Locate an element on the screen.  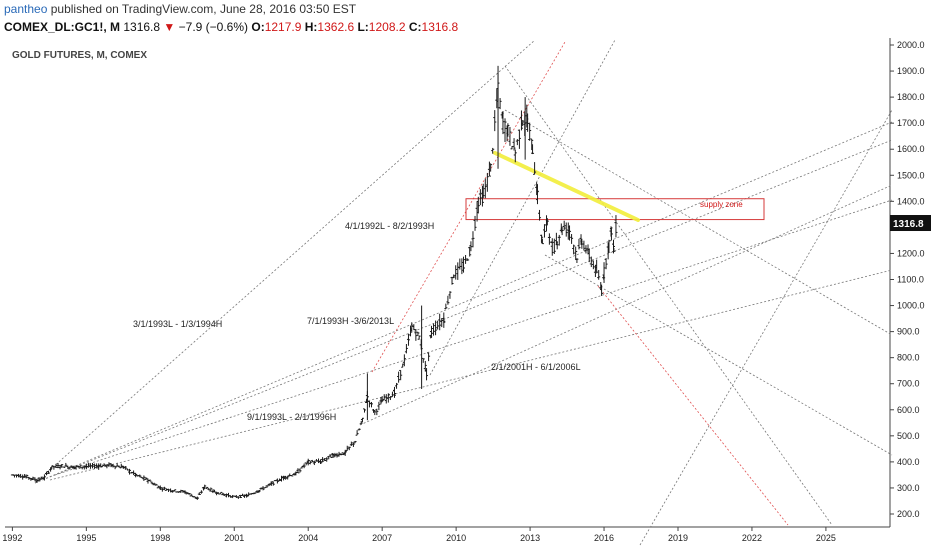
y-tick-label: 700.0 is located at coordinates (908, 384).